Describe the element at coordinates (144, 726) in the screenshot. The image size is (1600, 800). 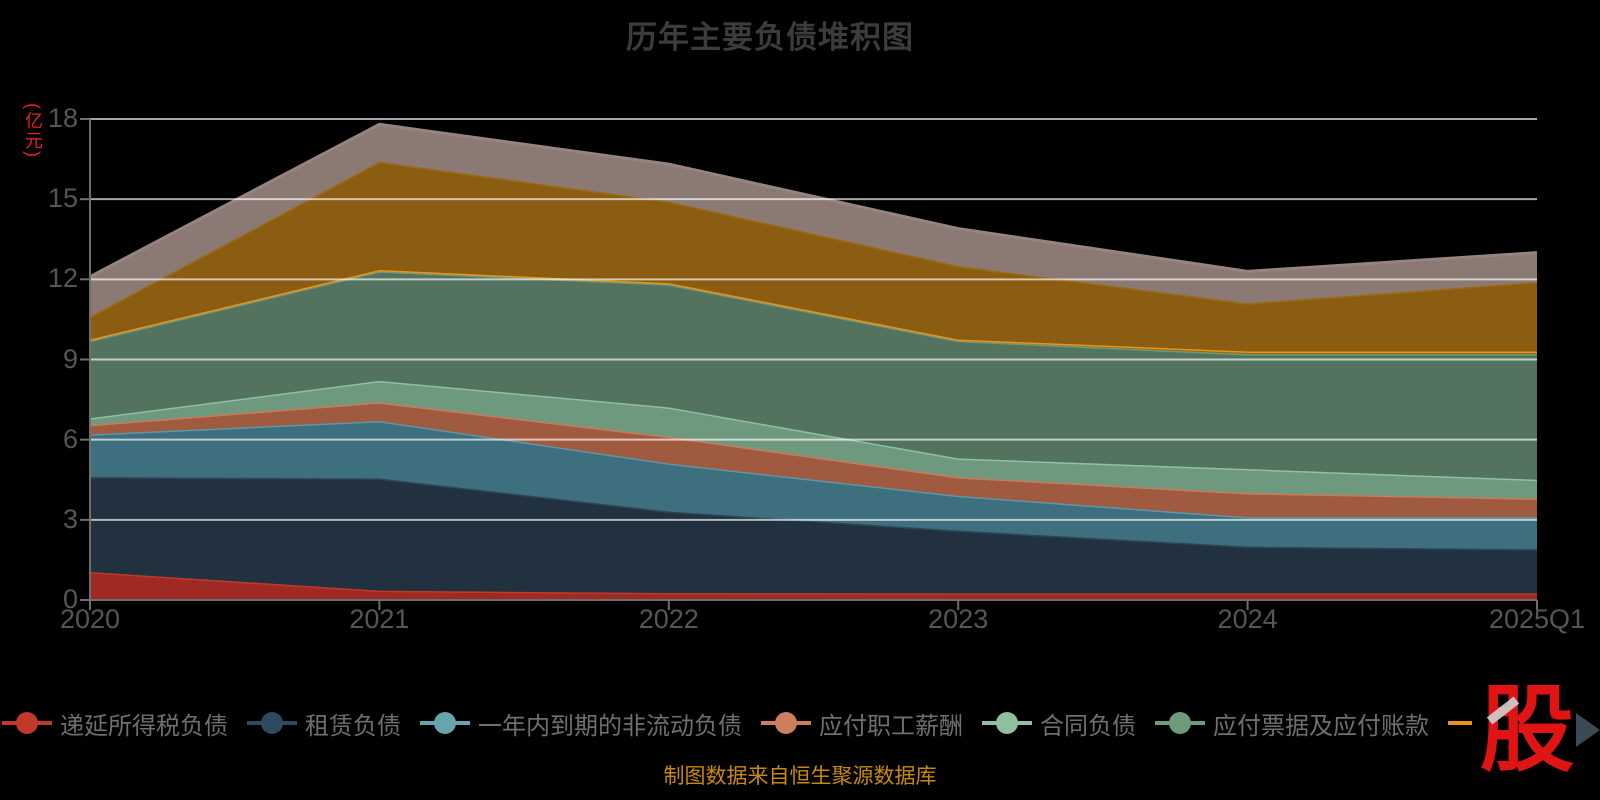
I see `legend-label: 递延所得税负债` at that location.